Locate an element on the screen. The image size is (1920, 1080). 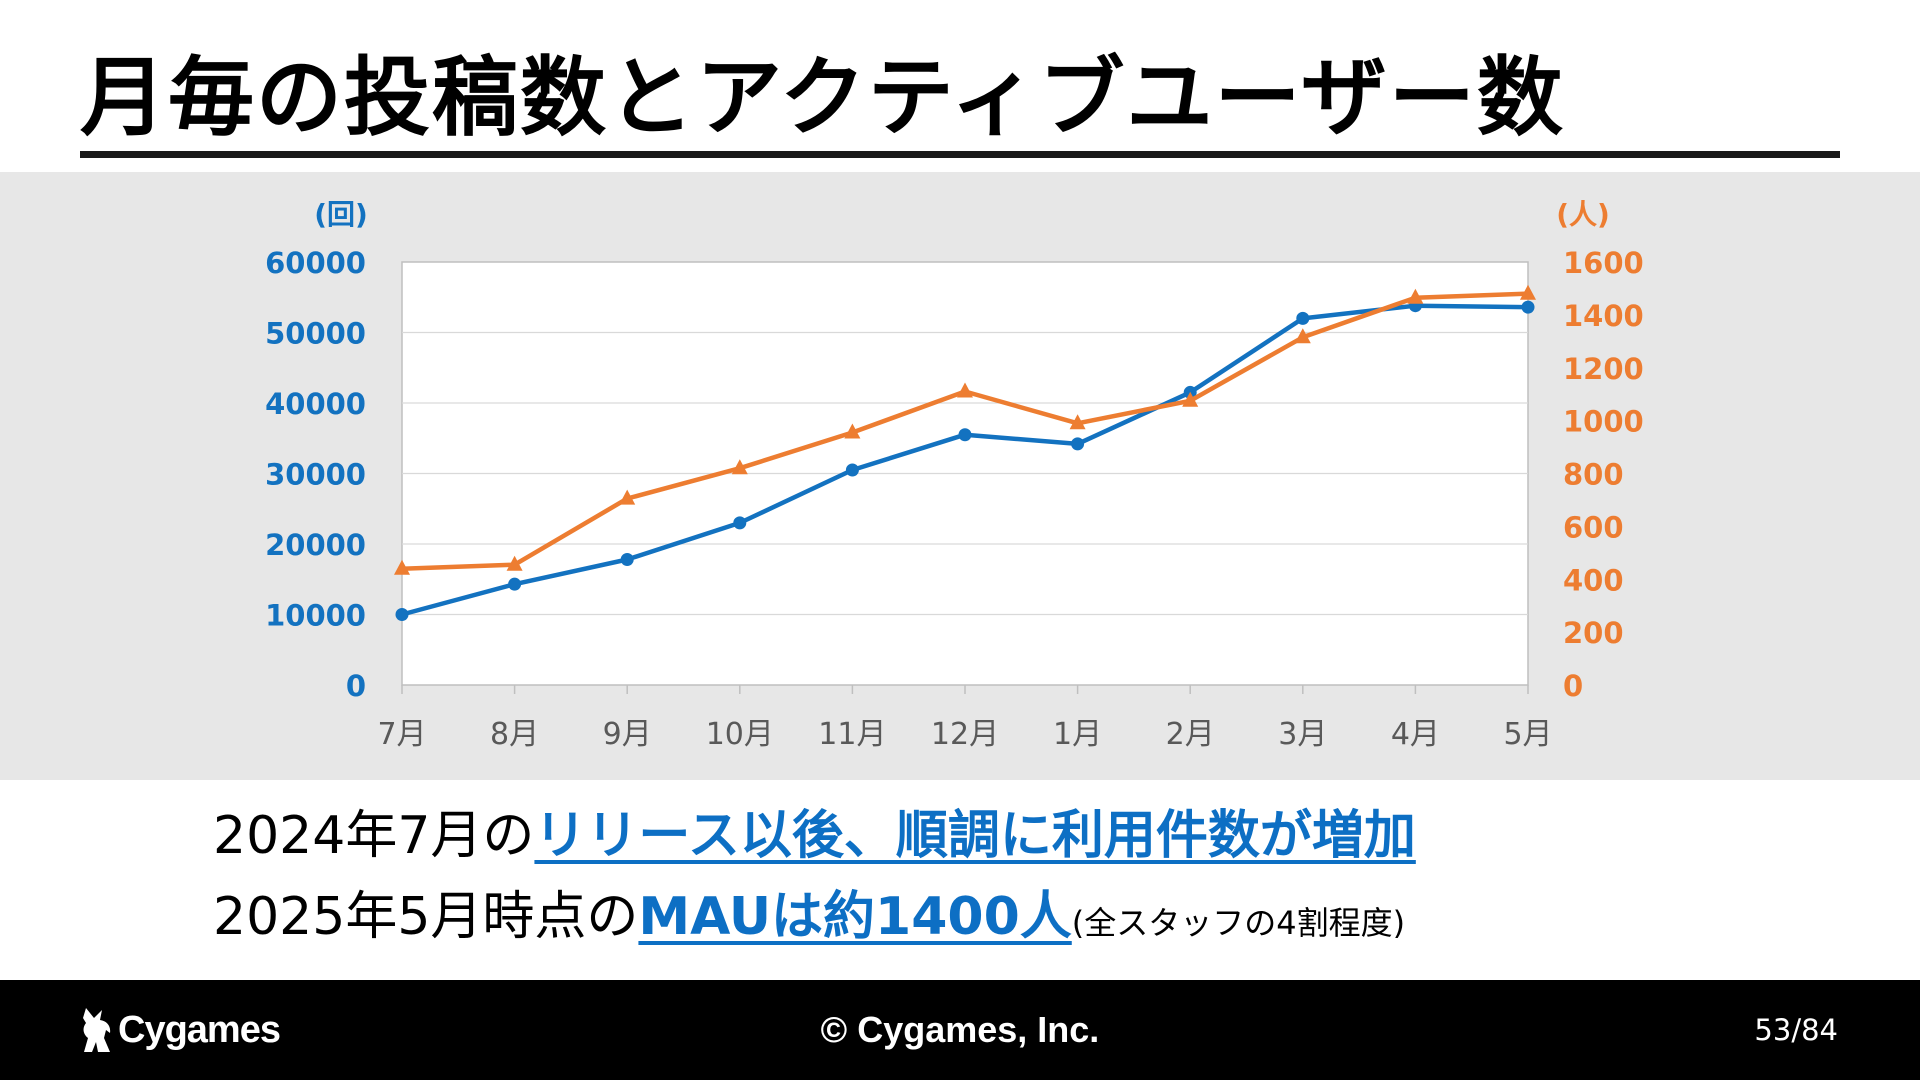
summary-line-2: 2025年5月時点のMAUは約1400人(全スタッフの4割程度) is located at coordinates (809, 920).